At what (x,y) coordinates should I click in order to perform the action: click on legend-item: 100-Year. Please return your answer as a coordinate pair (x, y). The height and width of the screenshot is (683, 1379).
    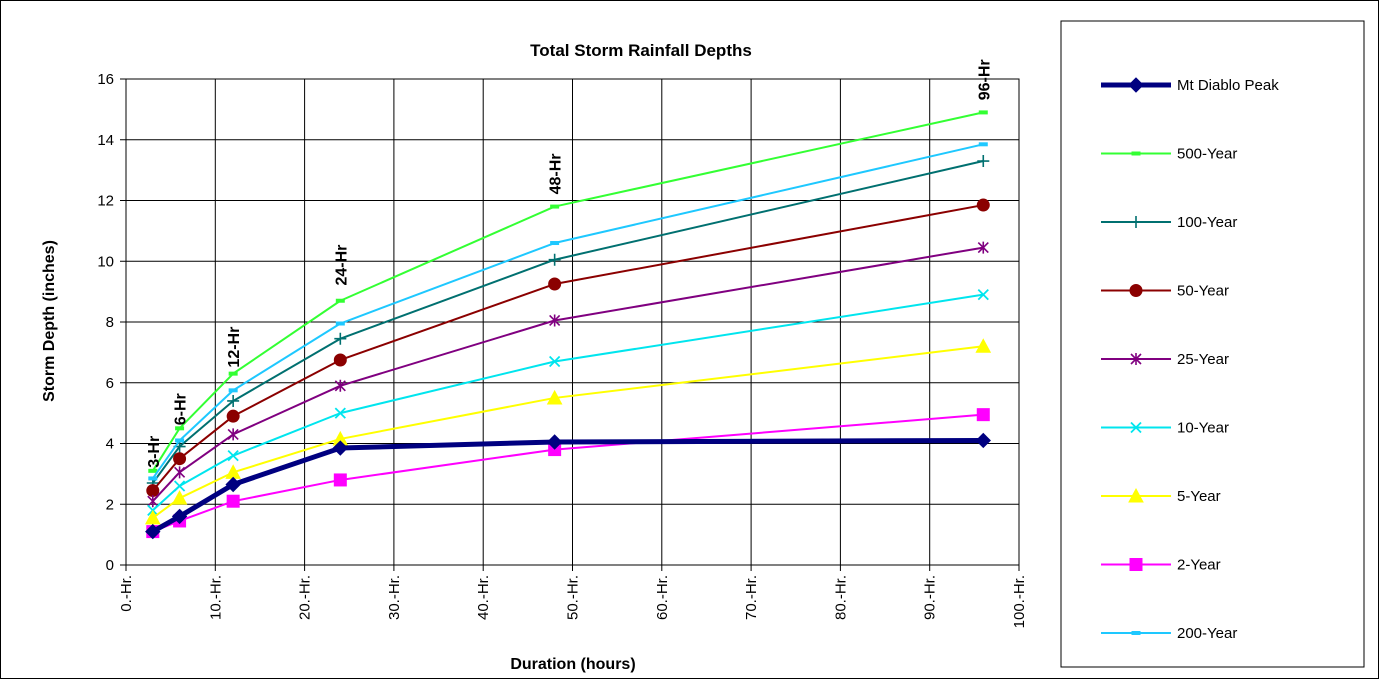
    Looking at the image, I should click on (1169, 222).